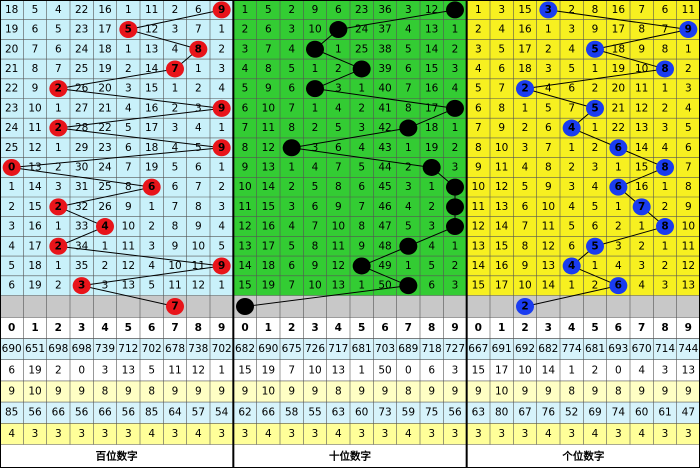 The height and width of the screenshot is (468, 700). Describe the element at coordinates (11, 413) in the screenshot. I see `stat-cell: 85` at that location.